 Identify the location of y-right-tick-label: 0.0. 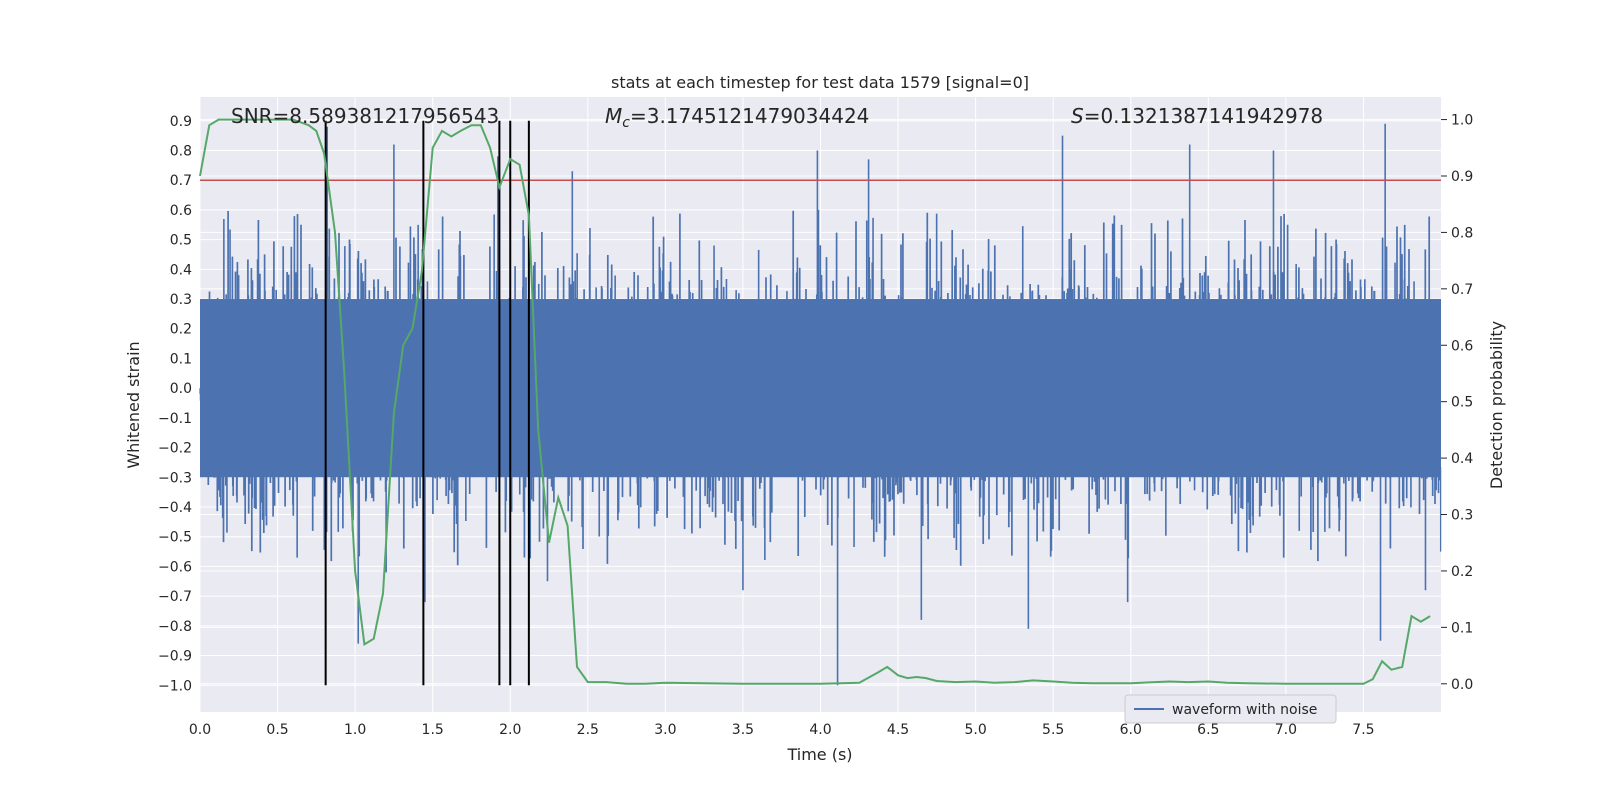
(1462, 685).